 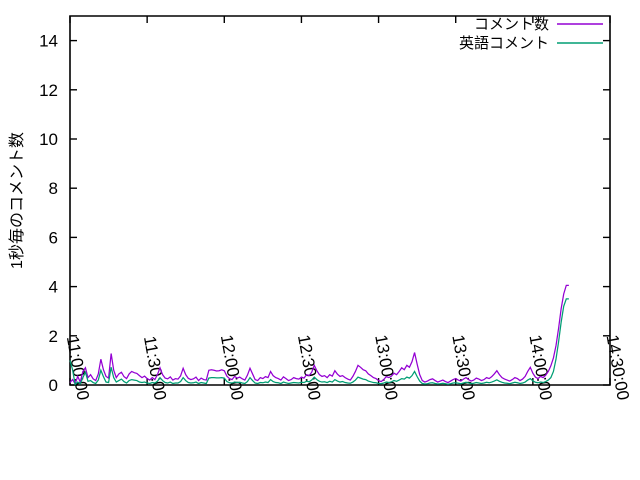 I want to click on y-axis-title-text: 1秒毎のコメント数, so click(x=17, y=200).